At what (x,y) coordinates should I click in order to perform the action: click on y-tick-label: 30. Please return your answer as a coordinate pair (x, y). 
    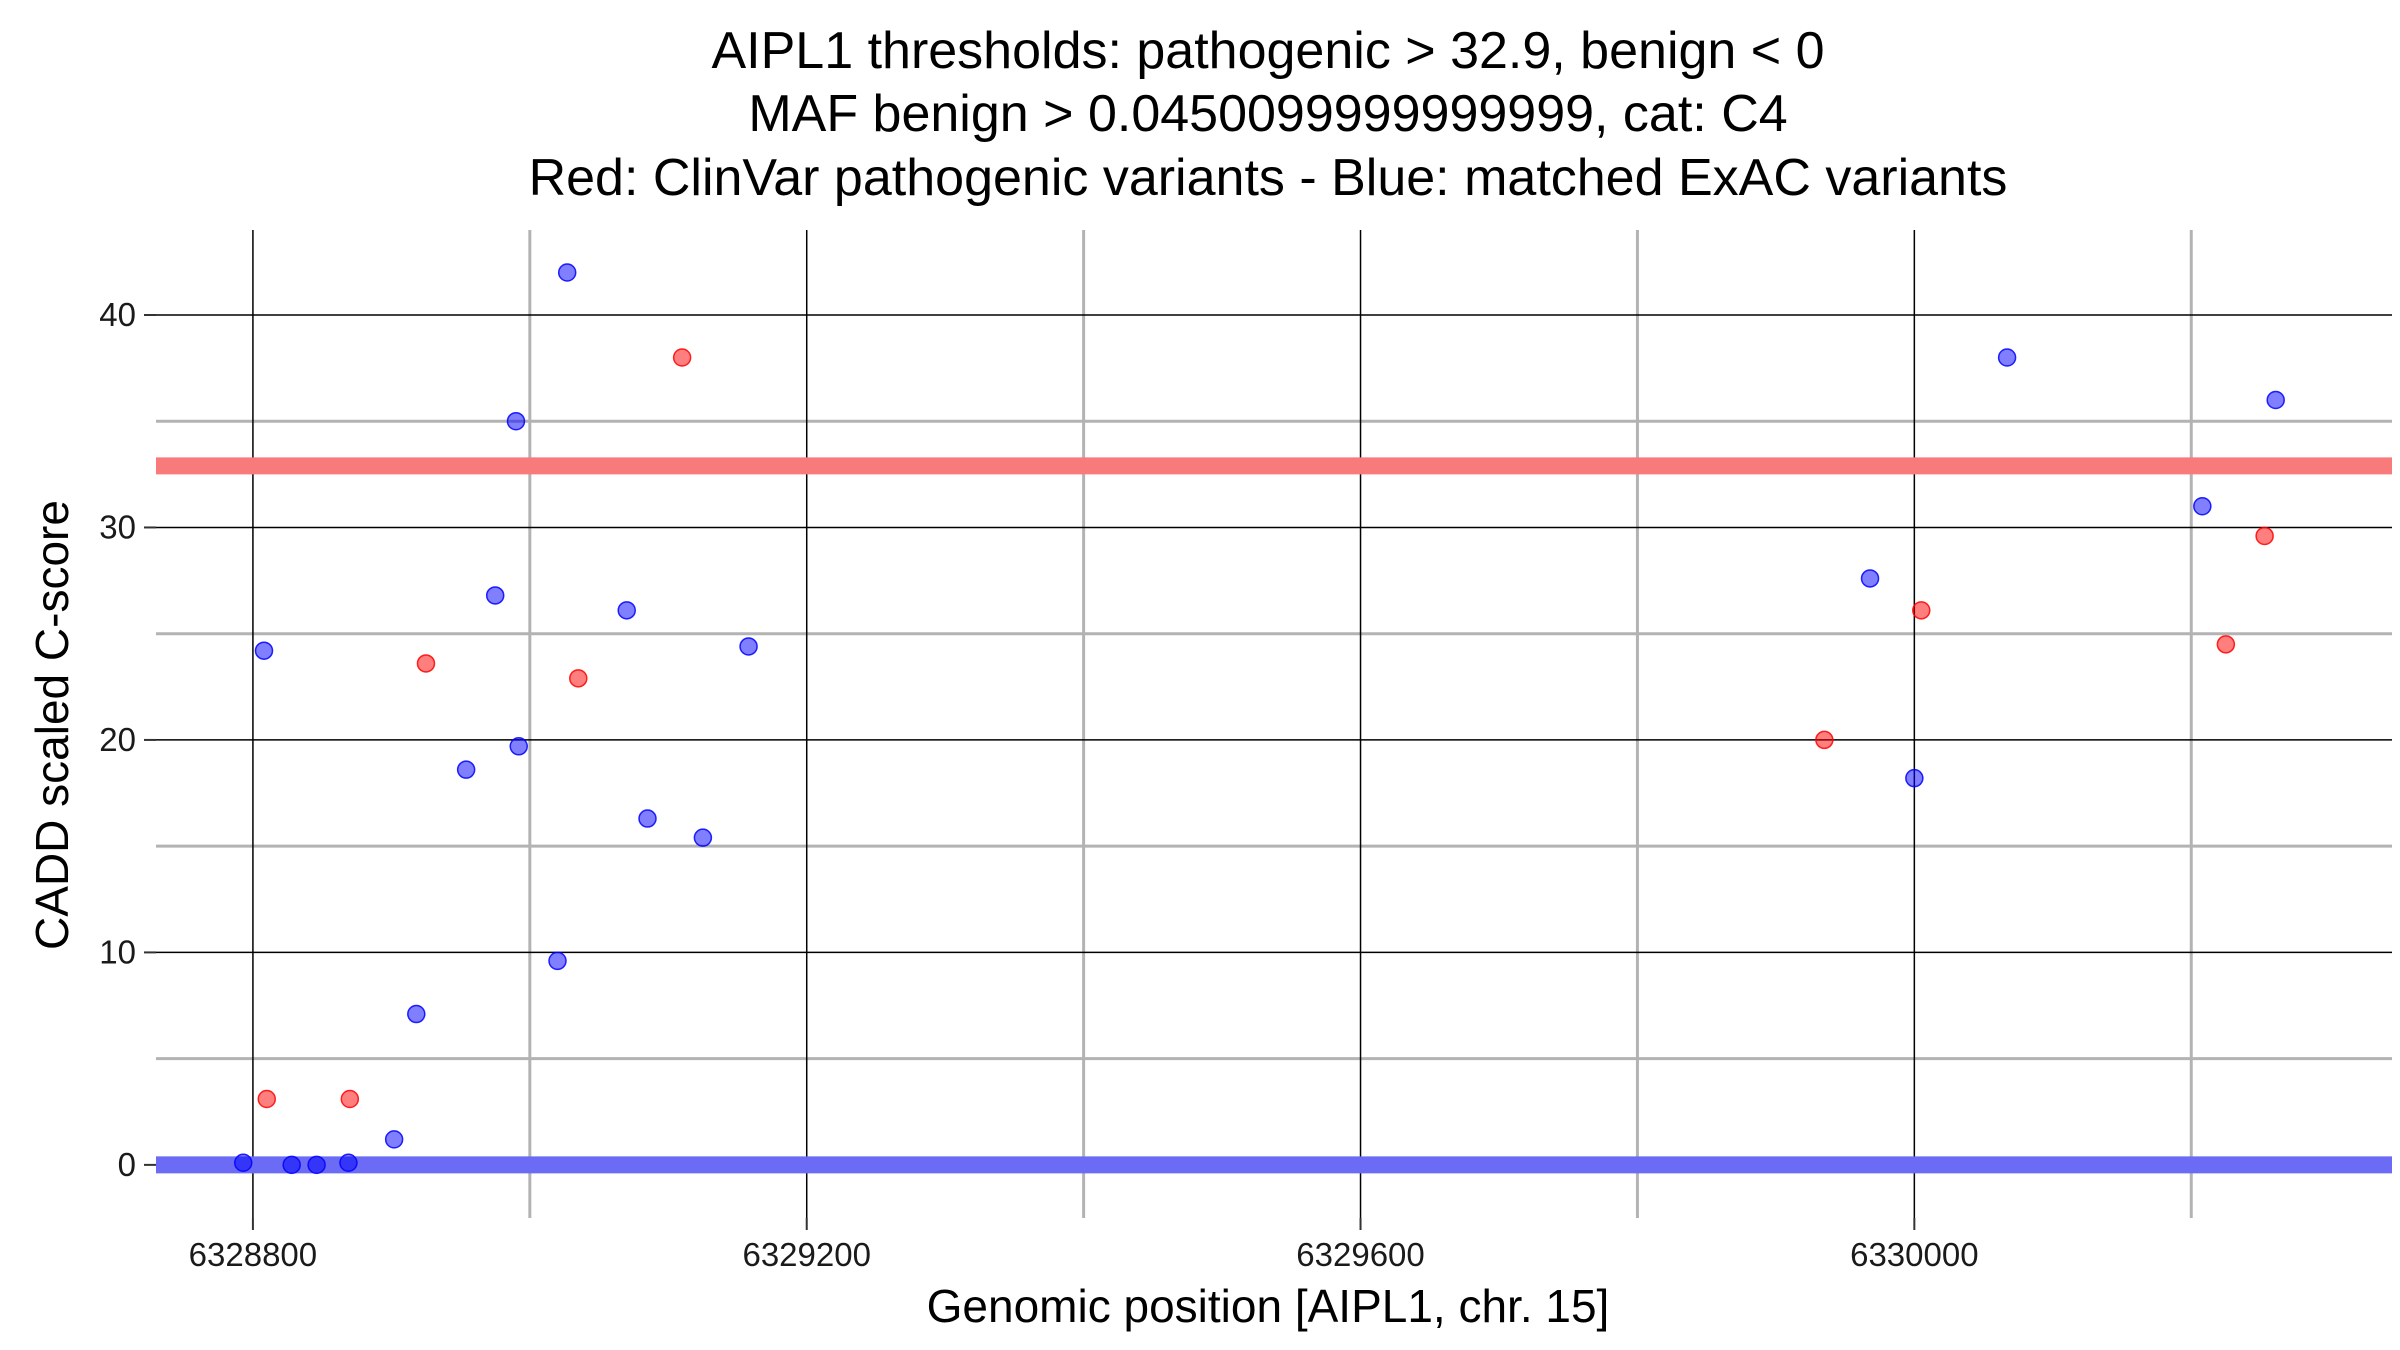
    Looking at the image, I should click on (117, 526).